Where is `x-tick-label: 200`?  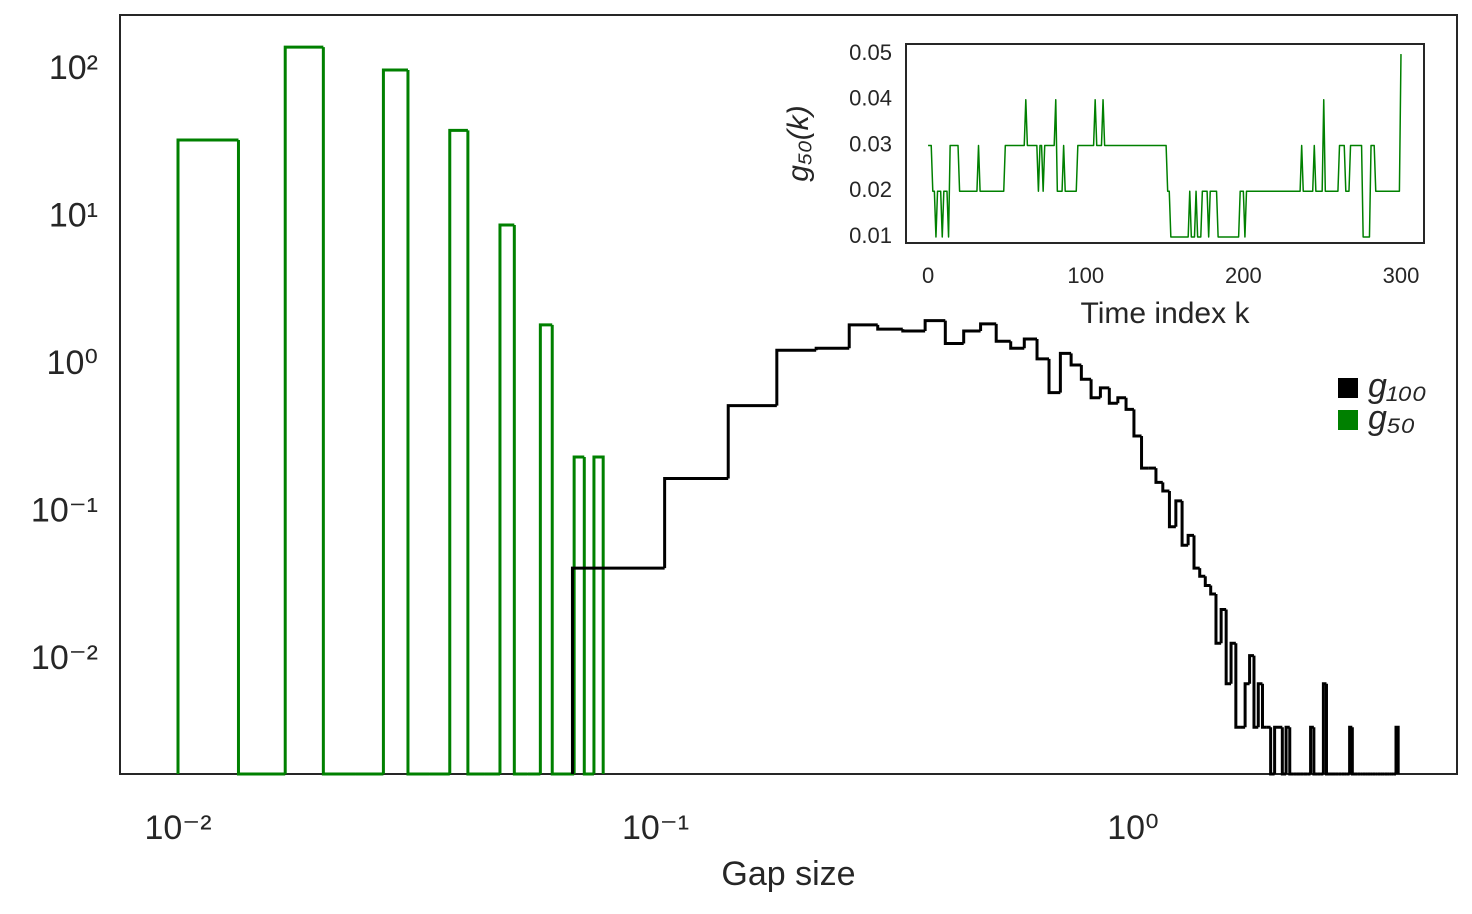 x-tick-label: 200 is located at coordinates (1243, 275).